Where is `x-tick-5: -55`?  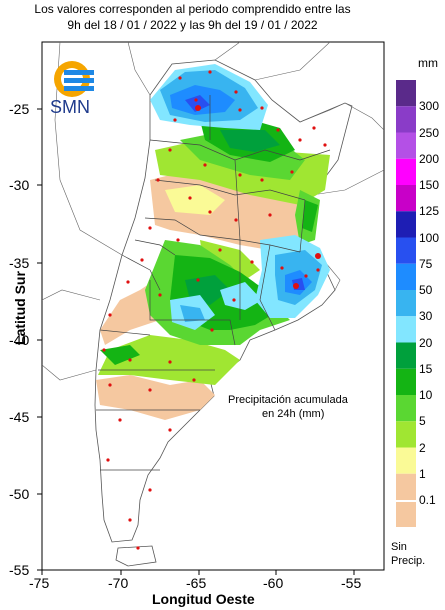
x-tick-5: -55 is located at coordinates (351, 583).